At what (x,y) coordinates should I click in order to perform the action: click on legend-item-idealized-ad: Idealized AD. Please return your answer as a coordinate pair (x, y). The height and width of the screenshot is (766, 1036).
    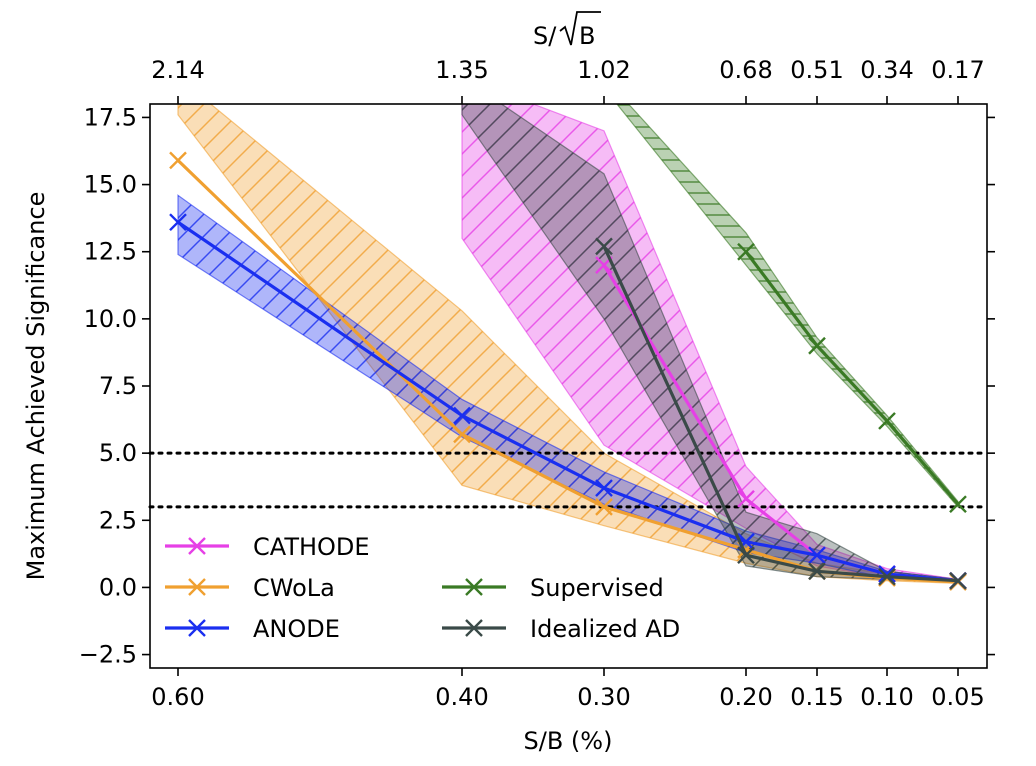
    Looking at the image, I should click on (561, 629).